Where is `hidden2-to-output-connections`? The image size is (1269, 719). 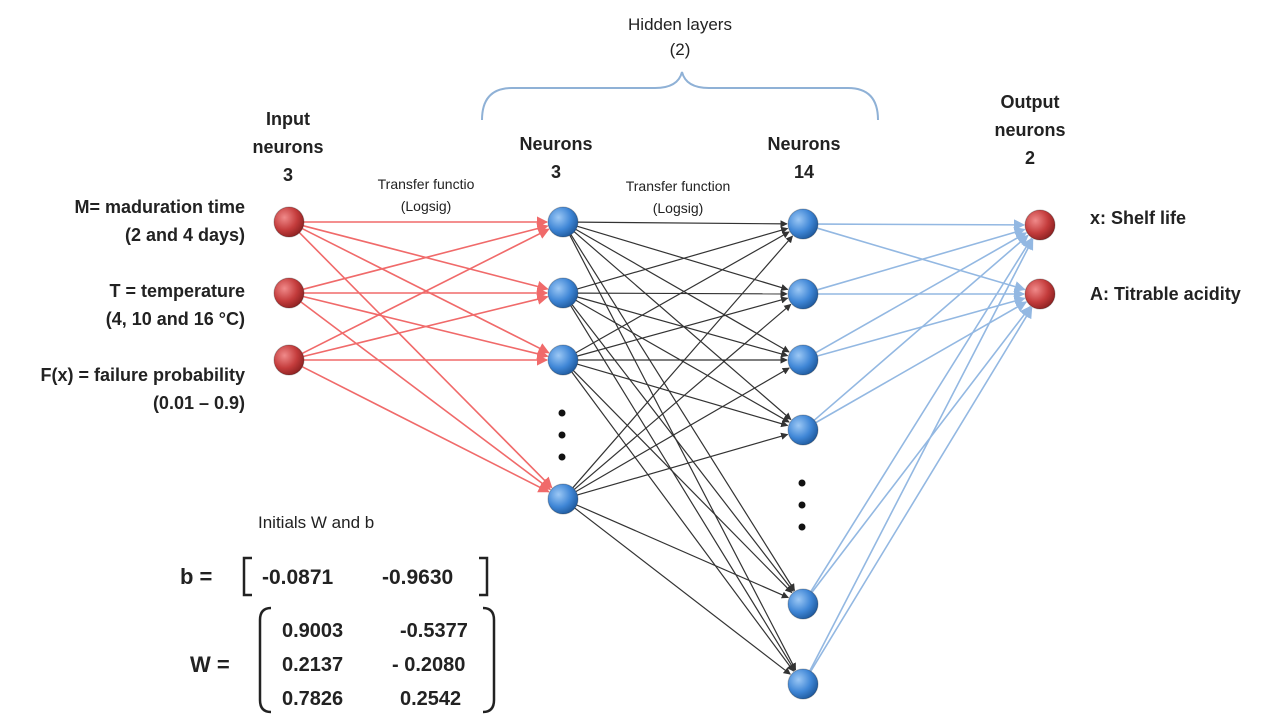
hidden2-to-output-connections is located at coordinates (921, 445).